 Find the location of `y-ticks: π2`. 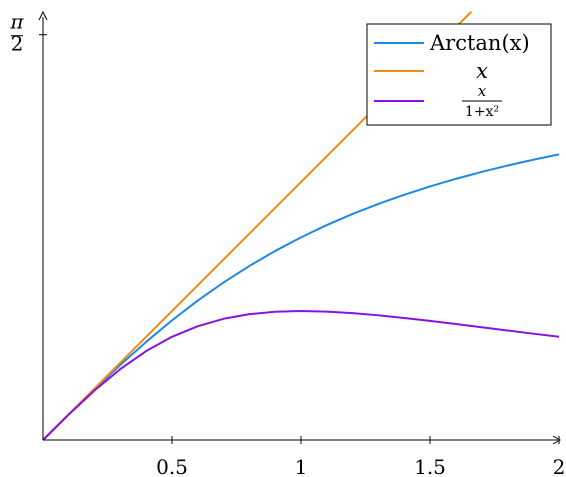

y-ticks: π2 is located at coordinates (28, 33).